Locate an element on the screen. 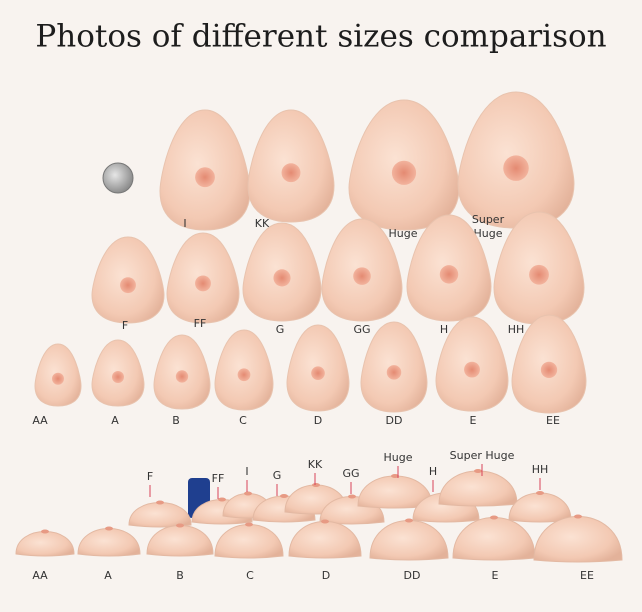 This screenshot has width=642, height=612. size-label: Super Huge is located at coordinates (482, 455).